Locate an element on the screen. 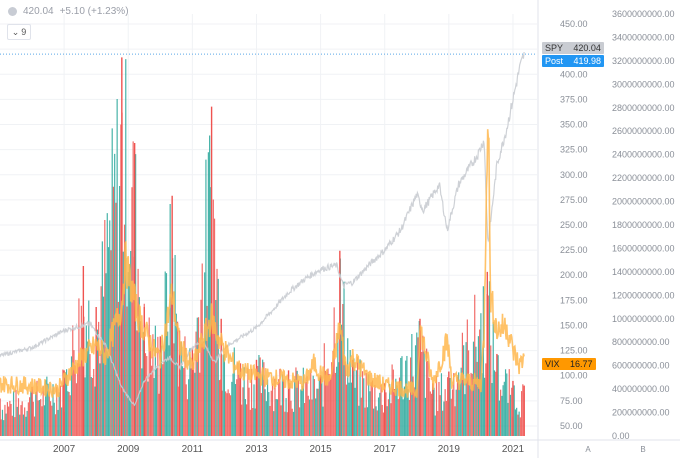 This screenshot has width=680, height=458. collapse-count: 9 is located at coordinates (24, 32).